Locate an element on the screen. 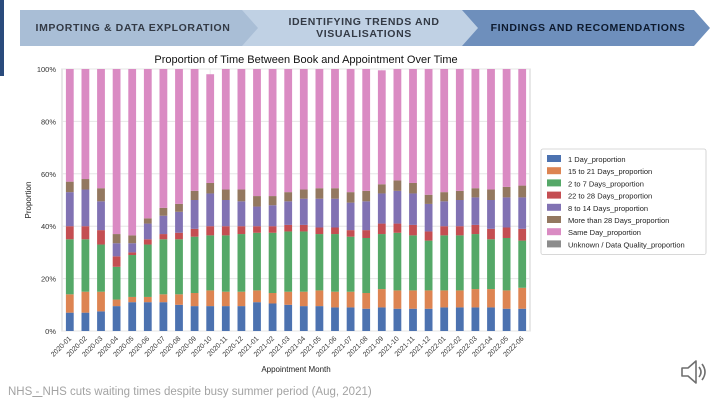 The height and width of the screenshot is (405, 720). nav-step-findings: FINDINGS AND RECOMENDATIONS is located at coordinates (586, 28).